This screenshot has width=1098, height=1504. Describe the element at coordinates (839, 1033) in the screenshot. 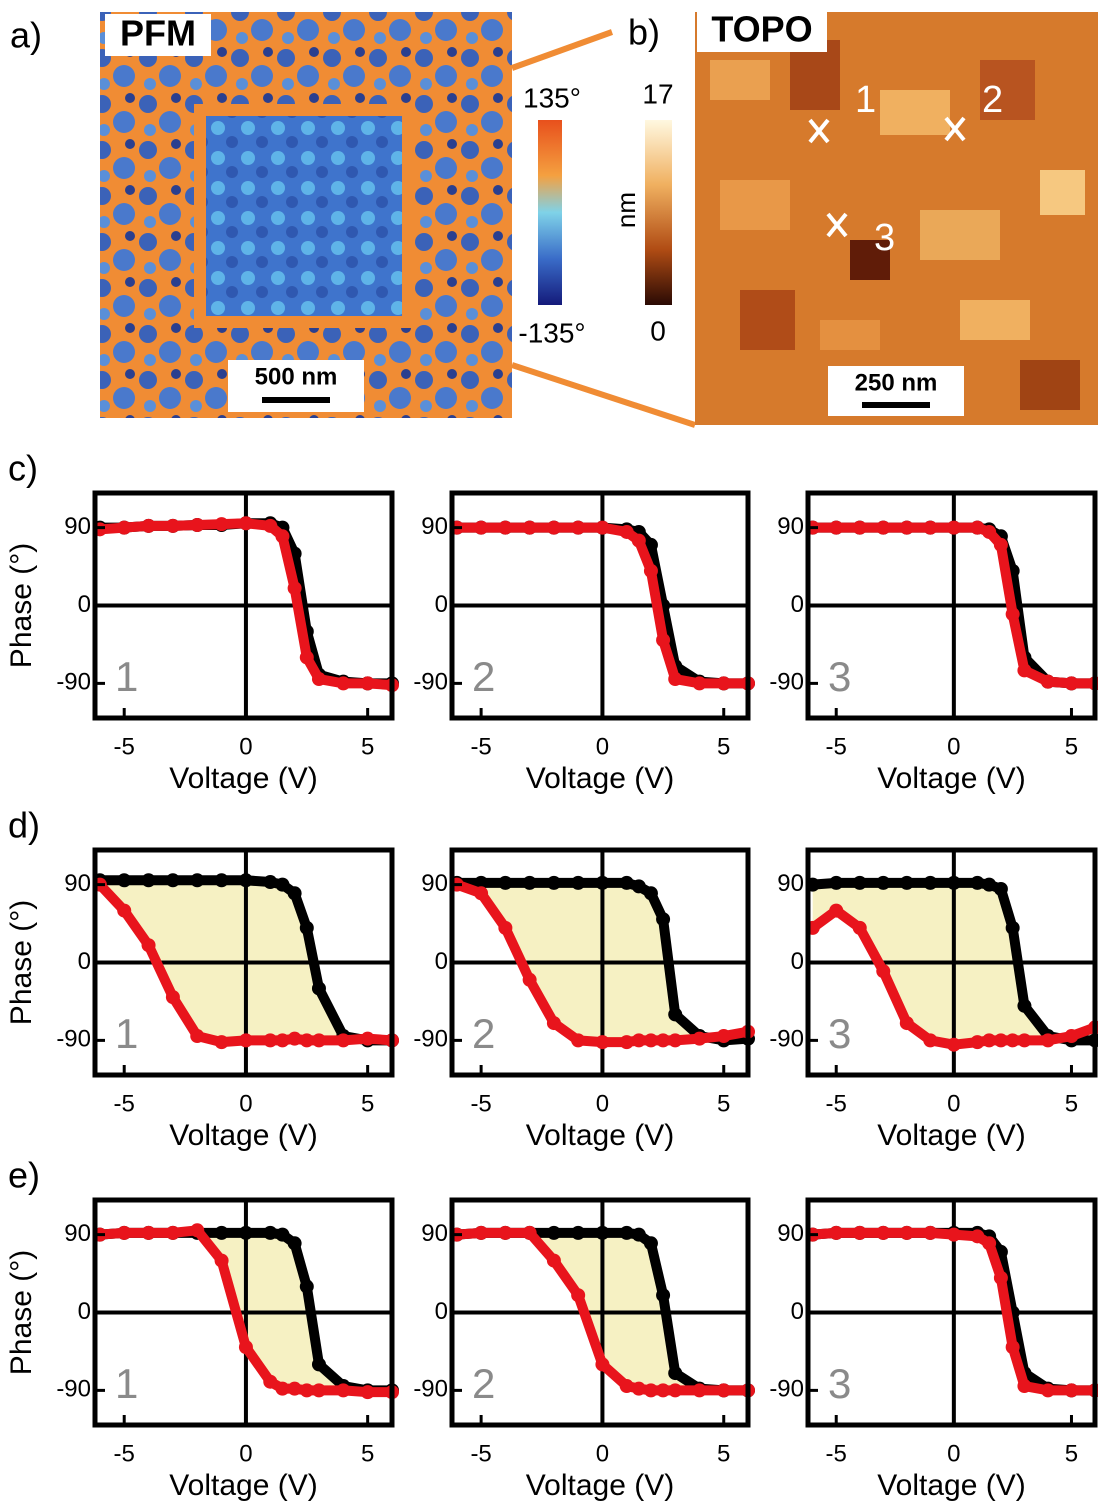

I see `curve-number: 3` at that location.